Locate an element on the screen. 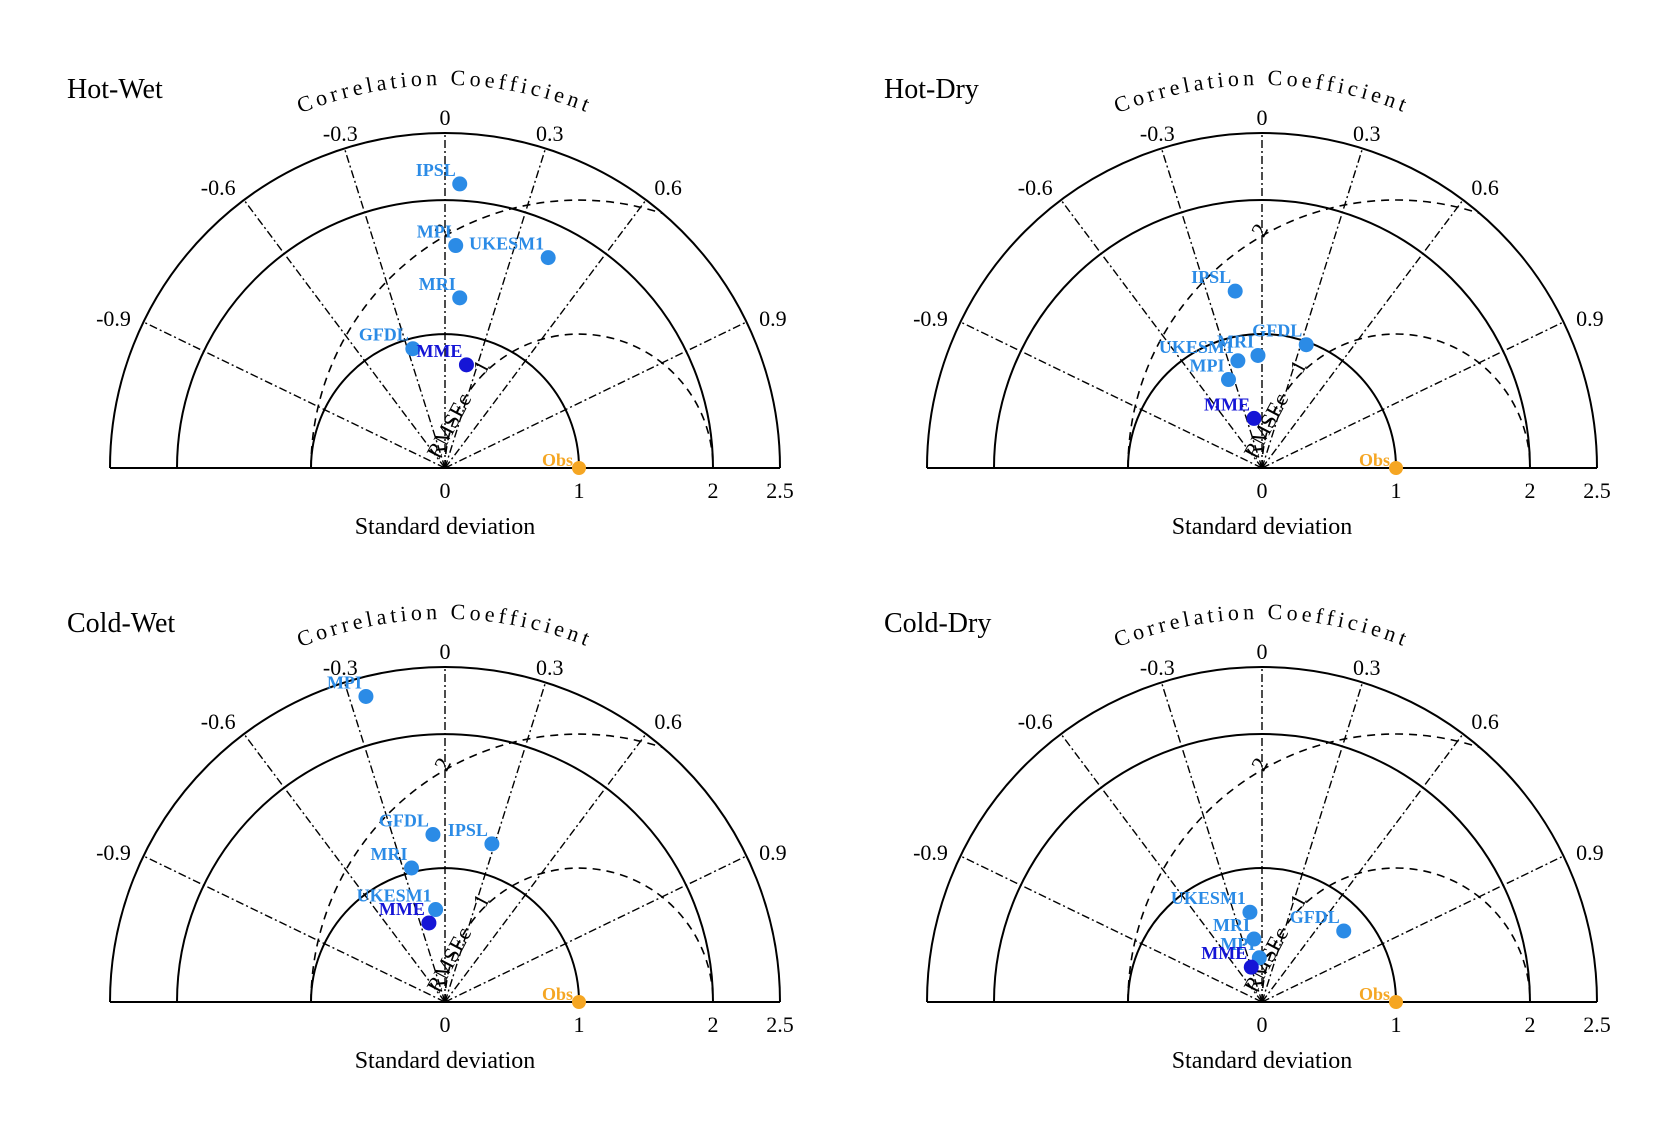 The height and width of the screenshot is (1122, 1655). panel-title: Hot-Dry is located at coordinates (931, 89).